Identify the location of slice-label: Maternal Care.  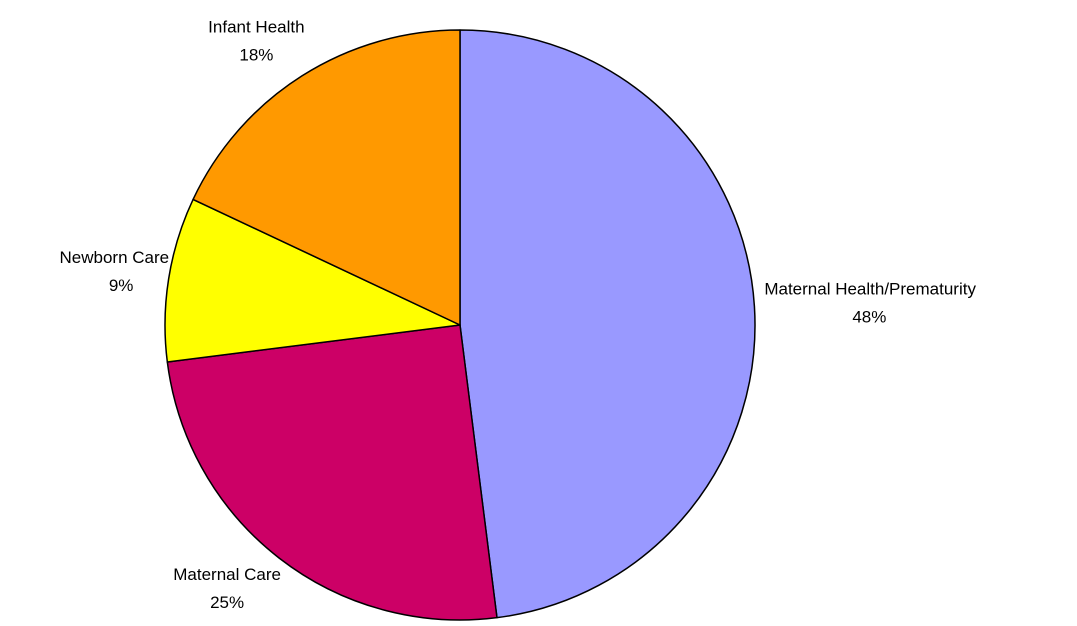
(227, 574).